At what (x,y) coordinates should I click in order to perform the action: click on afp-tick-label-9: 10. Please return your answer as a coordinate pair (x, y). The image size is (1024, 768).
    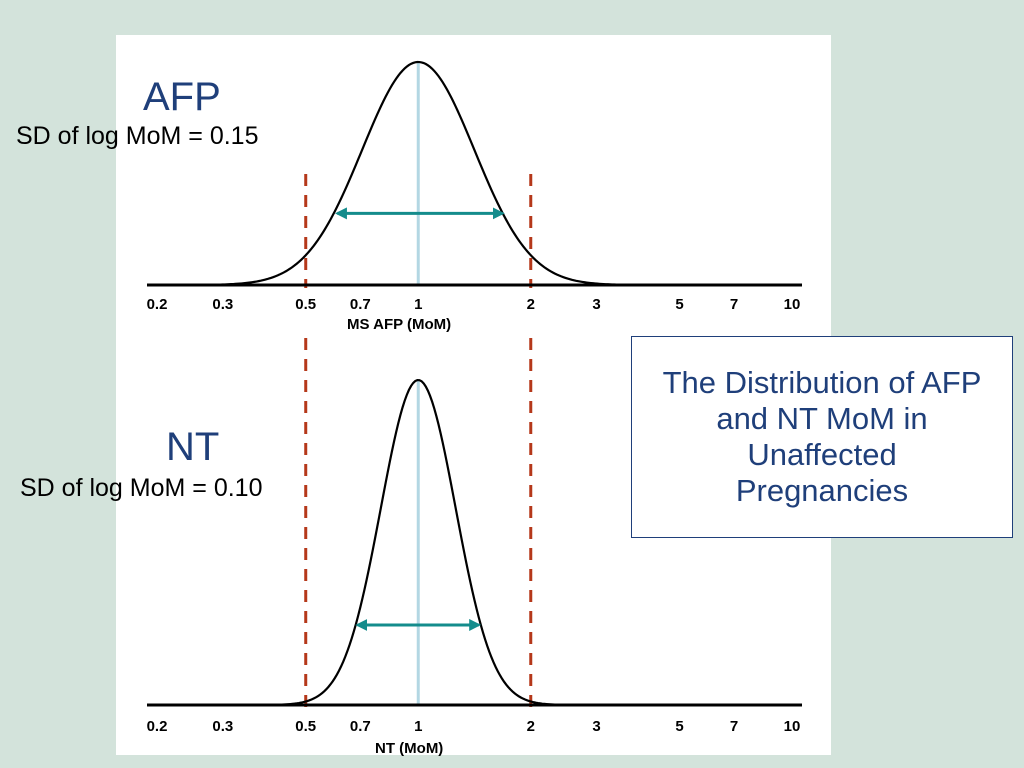
    Looking at the image, I should click on (792, 304).